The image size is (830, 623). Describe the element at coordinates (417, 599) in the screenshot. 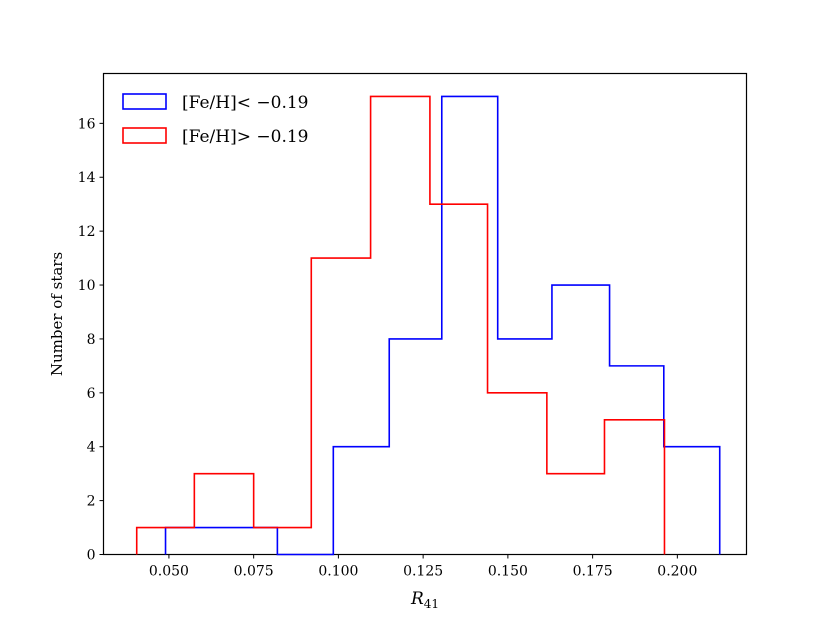

I see `x-axis-symbol: R` at that location.